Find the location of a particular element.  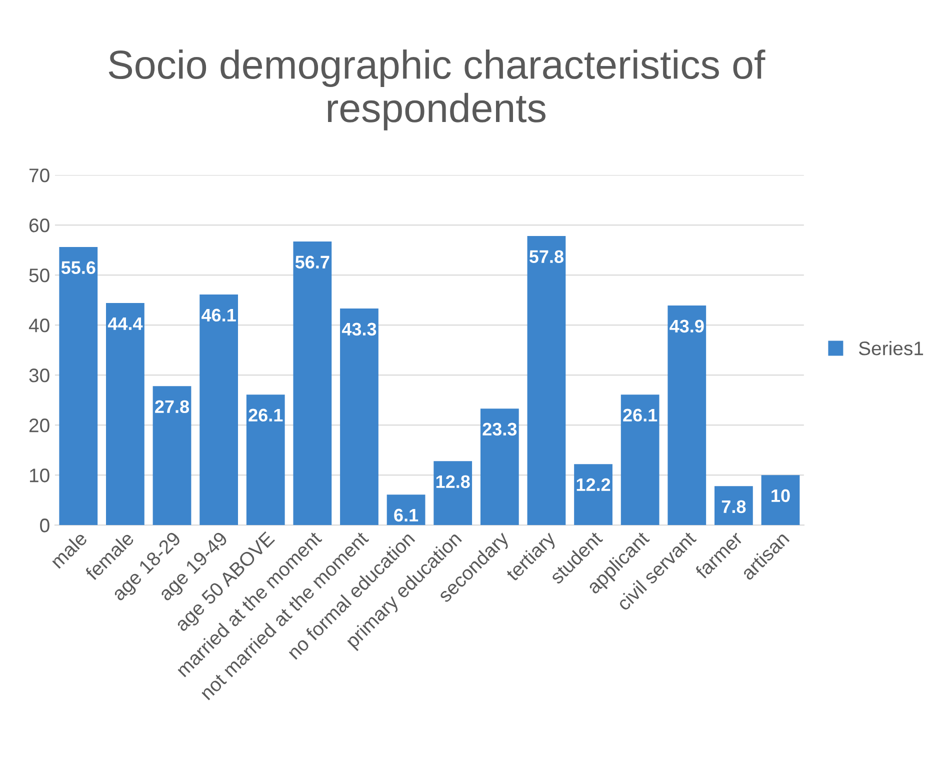

y-tick-label: 0 is located at coordinates (45, 525).